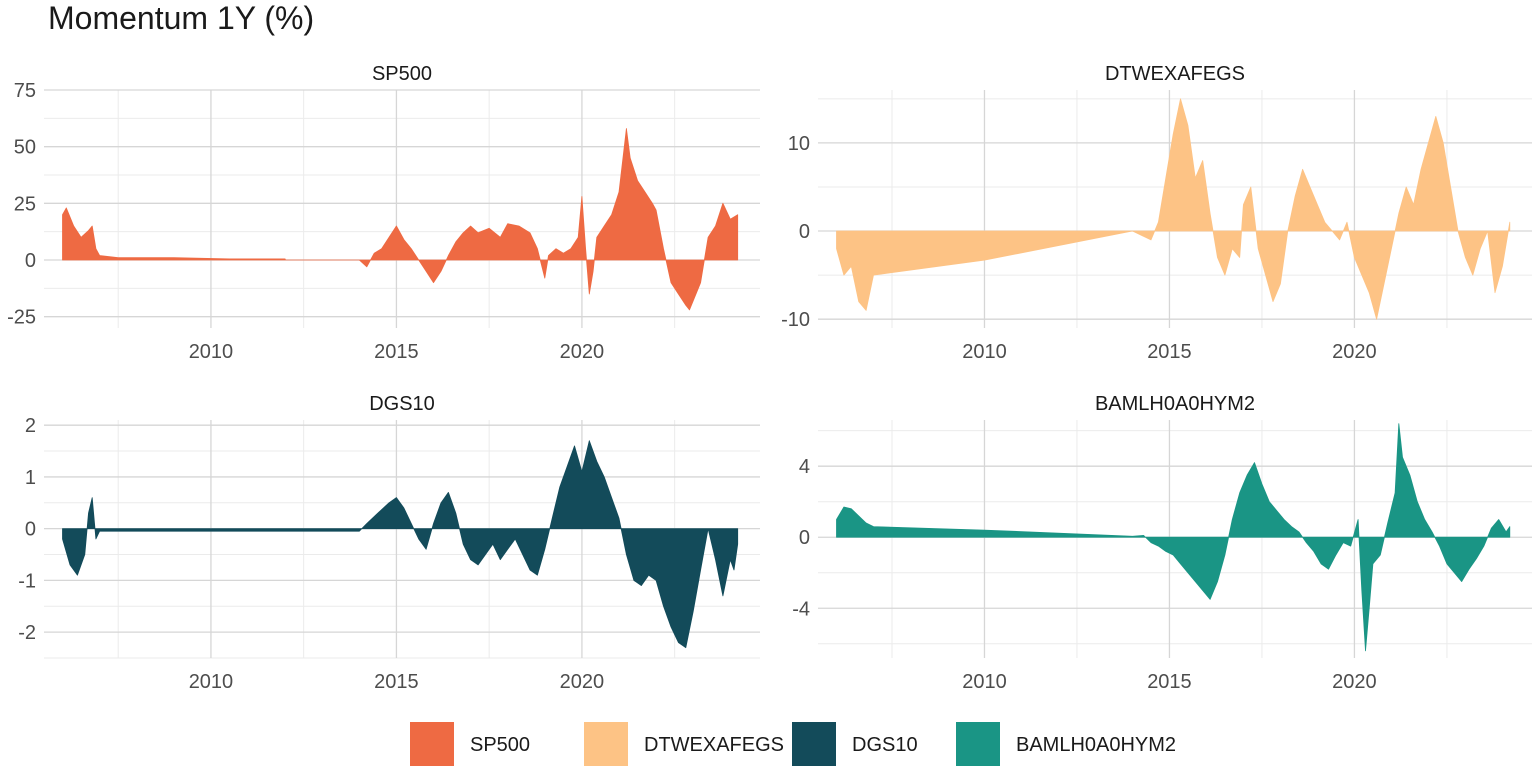  Describe the element at coordinates (714, 745) in the screenshot. I see `legend-label-dtwexafegs: DTWEXAFEGS` at that location.